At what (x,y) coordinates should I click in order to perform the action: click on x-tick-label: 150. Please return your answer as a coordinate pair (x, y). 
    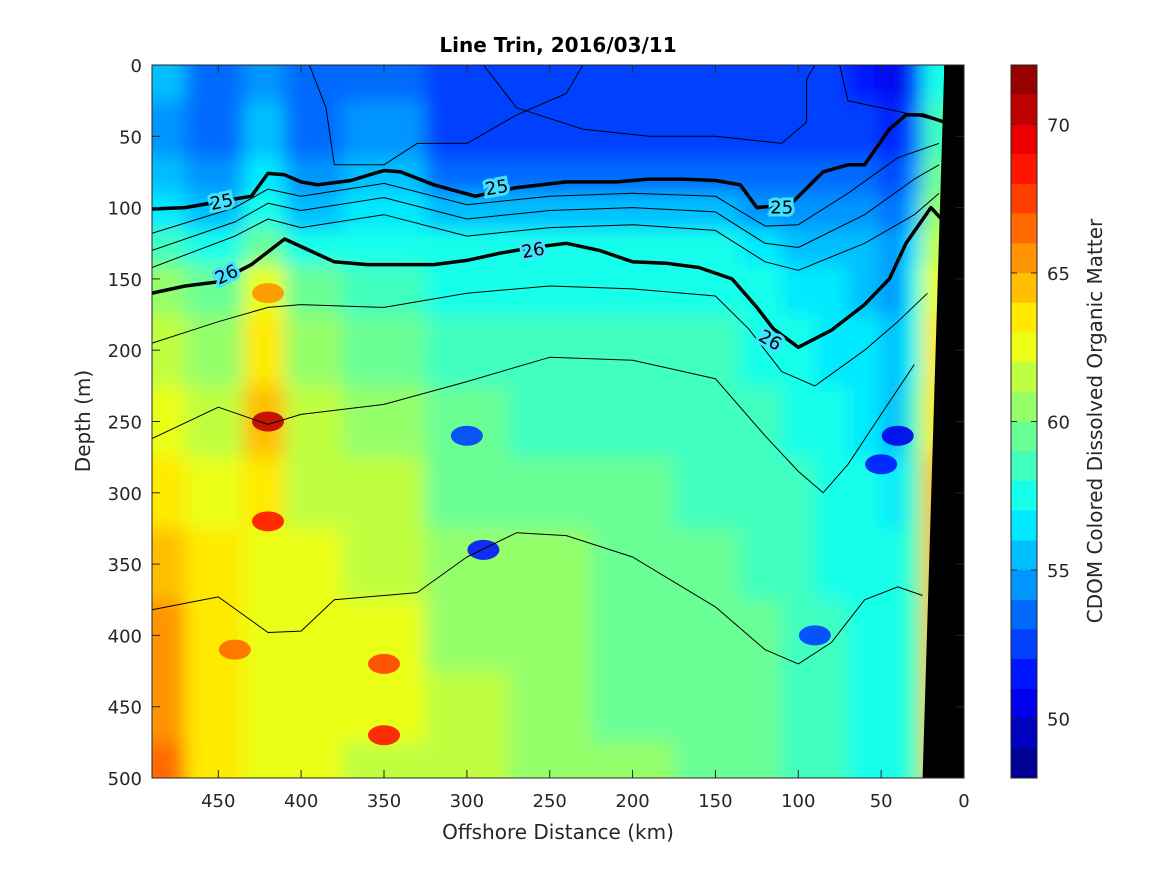
    Looking at the image, I should click on (715, 801).